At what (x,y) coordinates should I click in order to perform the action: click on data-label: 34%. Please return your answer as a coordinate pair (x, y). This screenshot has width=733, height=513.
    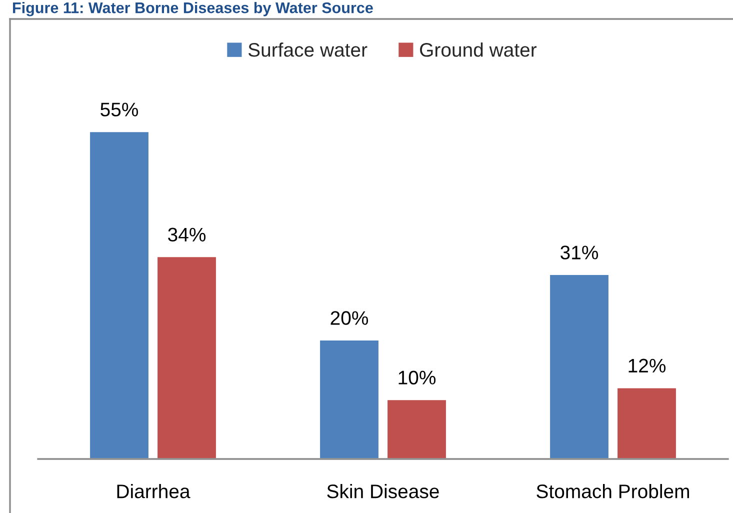
    Looking at the image, I should click on (187, 235).